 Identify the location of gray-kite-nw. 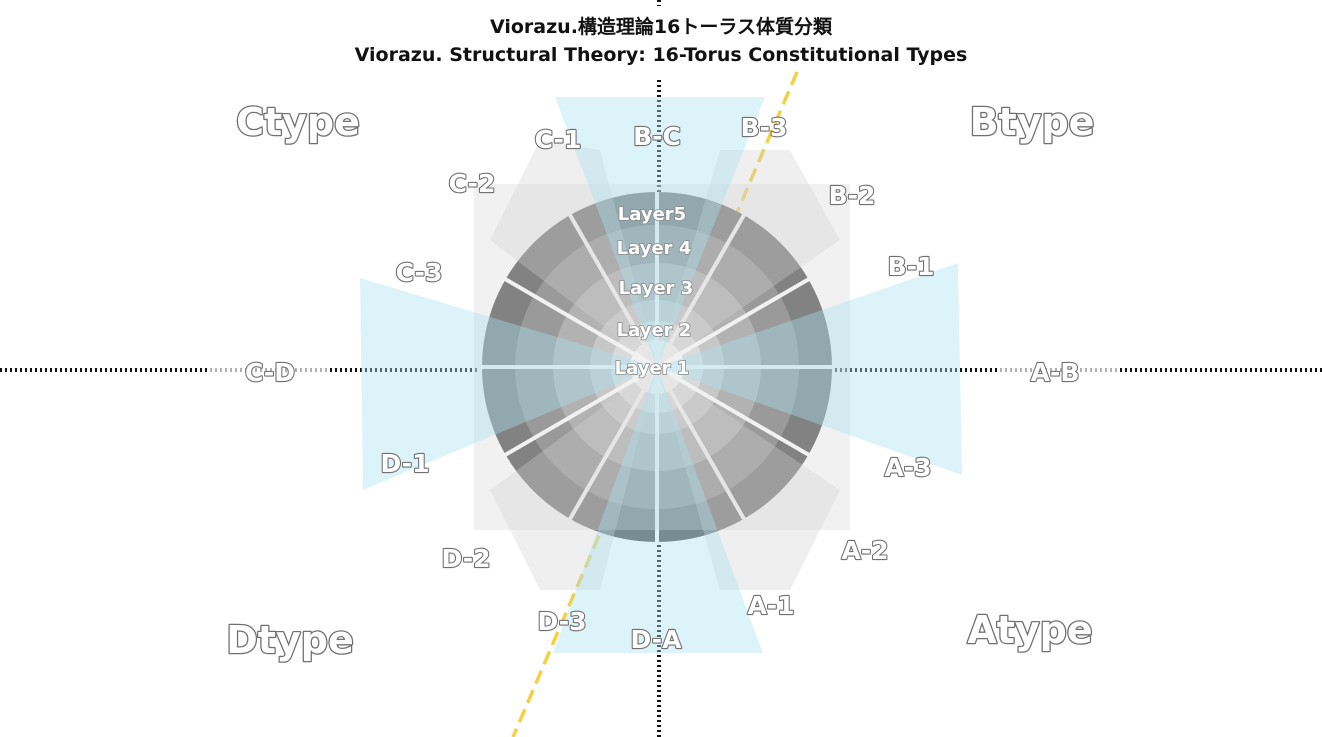
(573, 253).